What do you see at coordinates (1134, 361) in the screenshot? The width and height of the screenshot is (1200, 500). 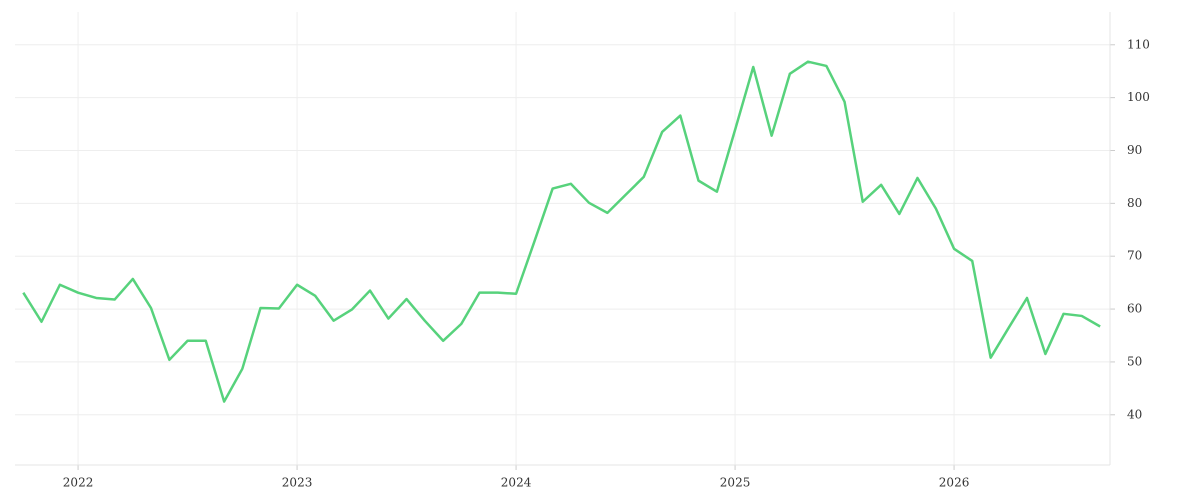 I see `y-tick-label: 50` at bounding box center [1134, 361].